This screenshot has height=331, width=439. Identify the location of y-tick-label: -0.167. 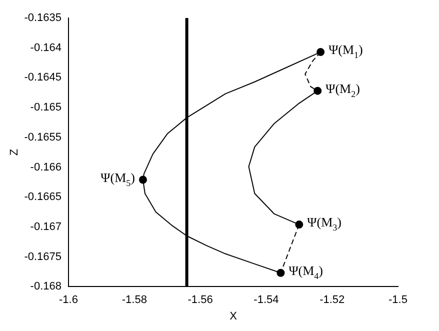
(46, 226).